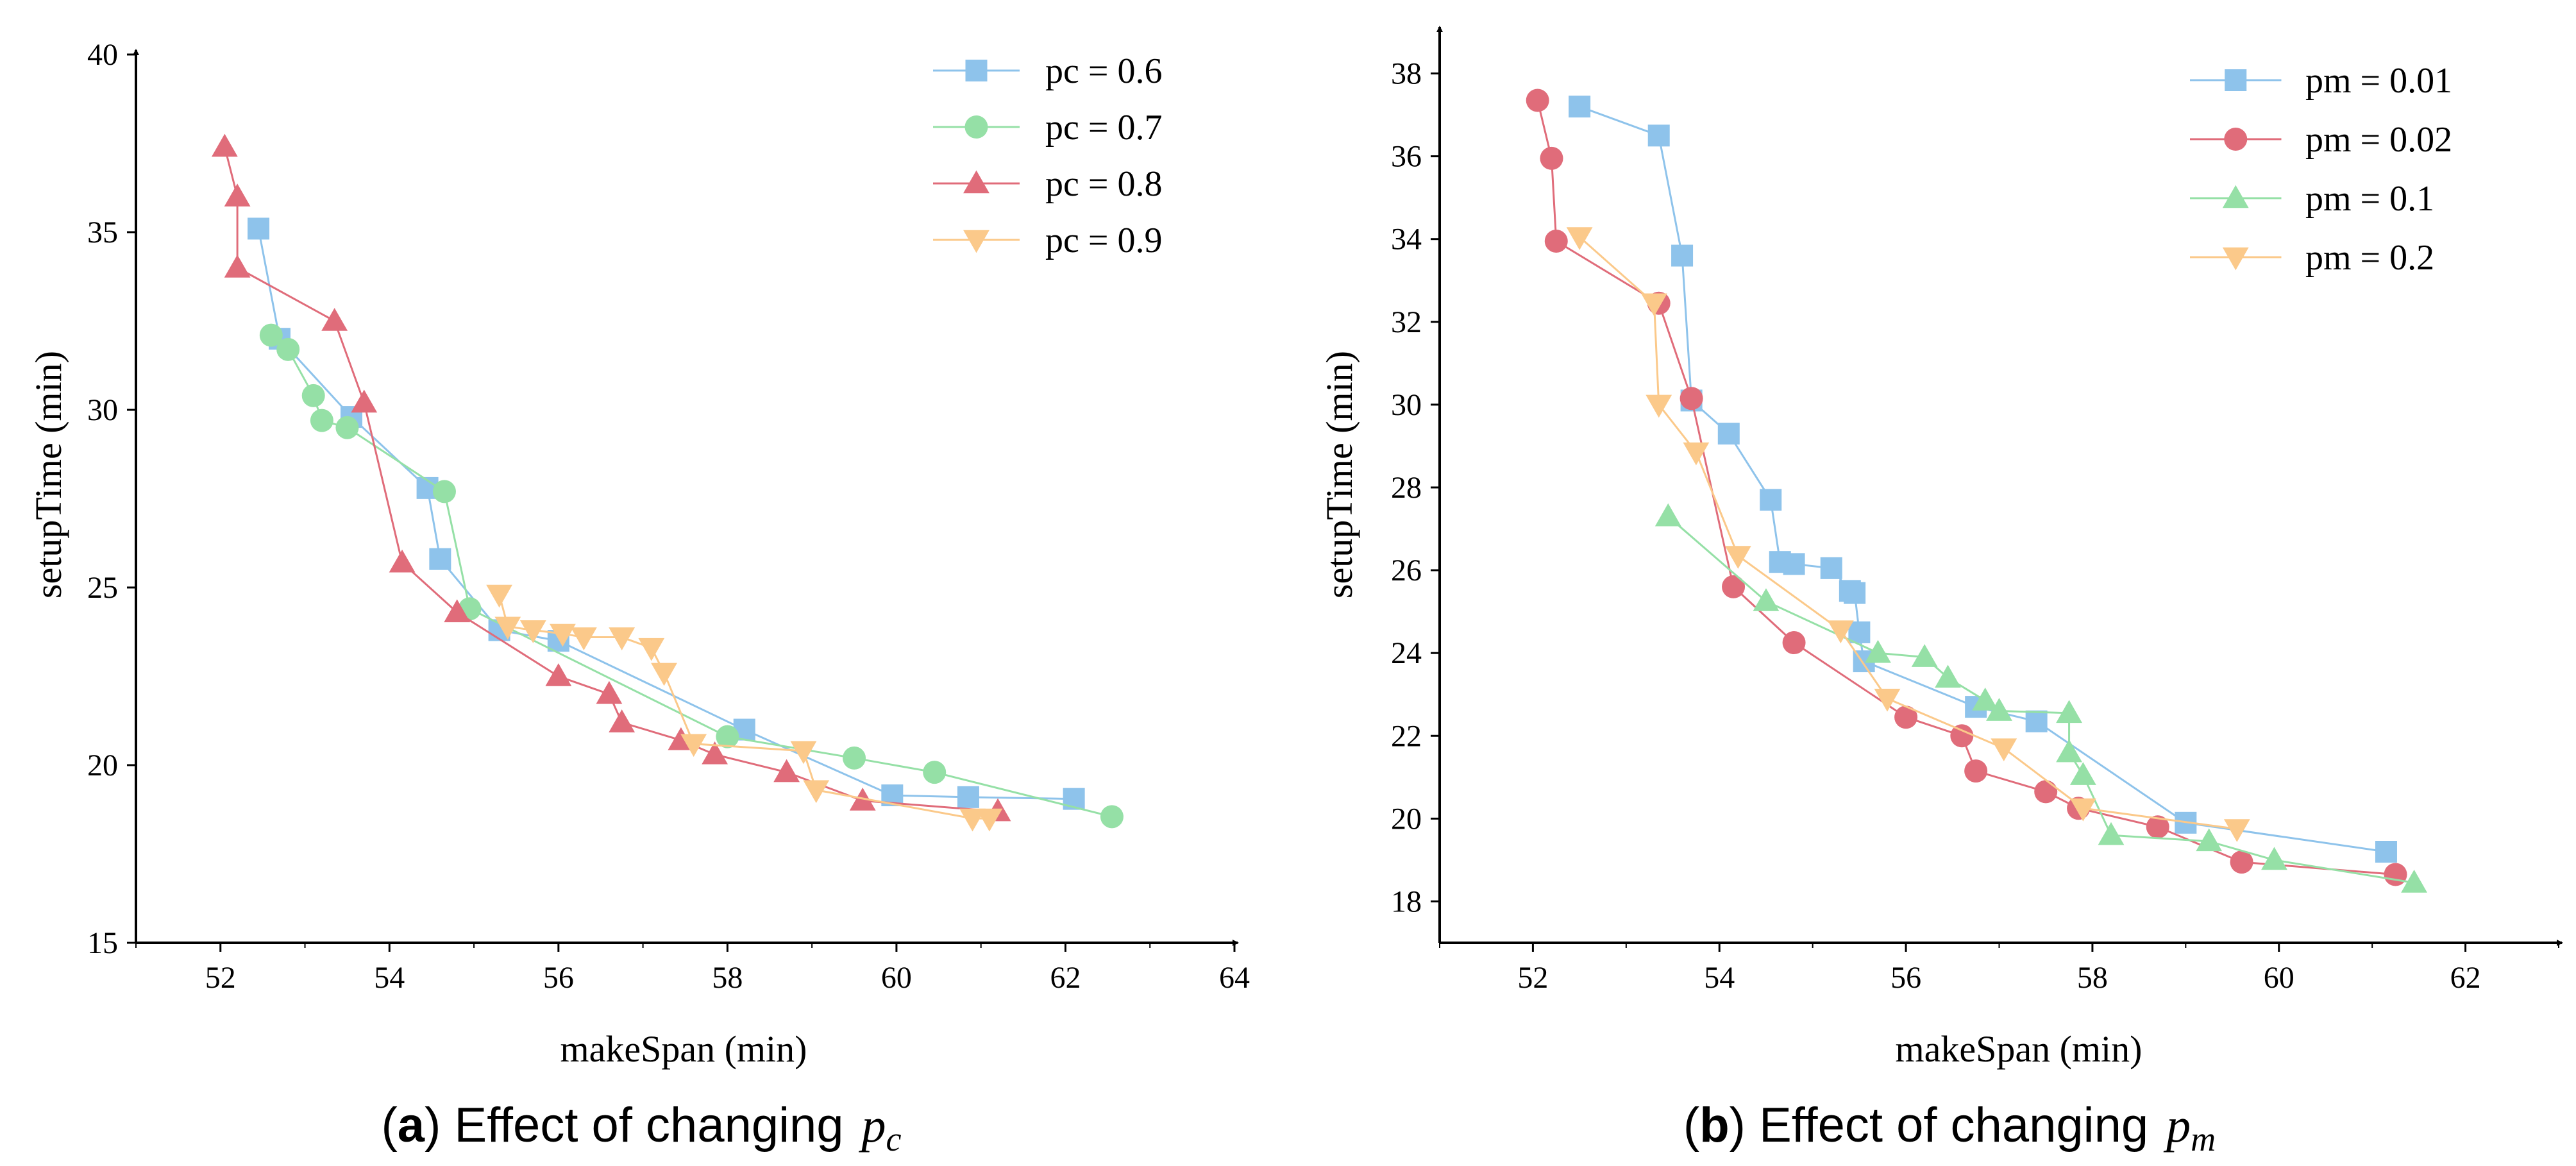 Image resolution: width=2576 pixels, height=1166 pixels. Describe the element at coordinates (2092, 978) in the screenshot. I see `chart-b-x-tick-label: 58` at that location.